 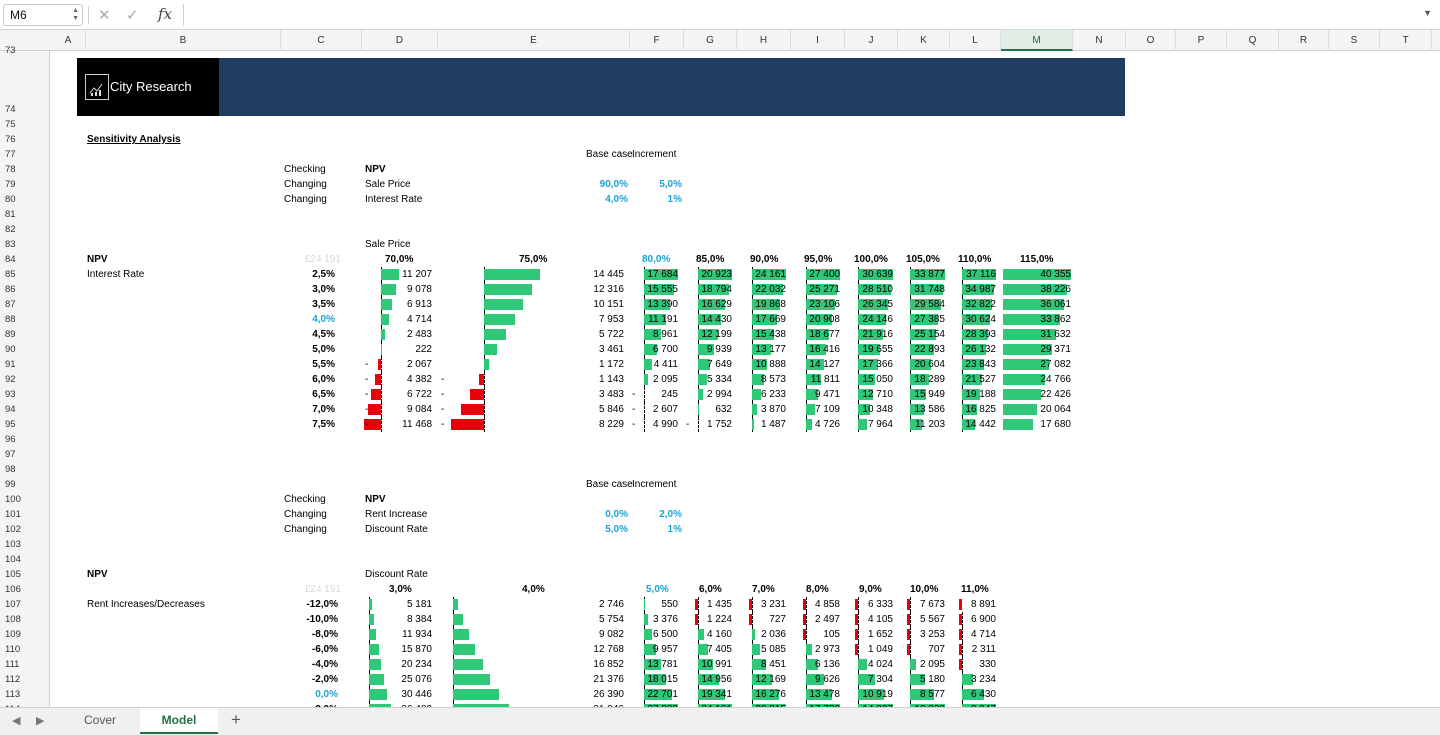 What do you see at coordinates (10, 184) in the screenshot?
I see `row-header-79: 79` at bounding box center [10, 184].